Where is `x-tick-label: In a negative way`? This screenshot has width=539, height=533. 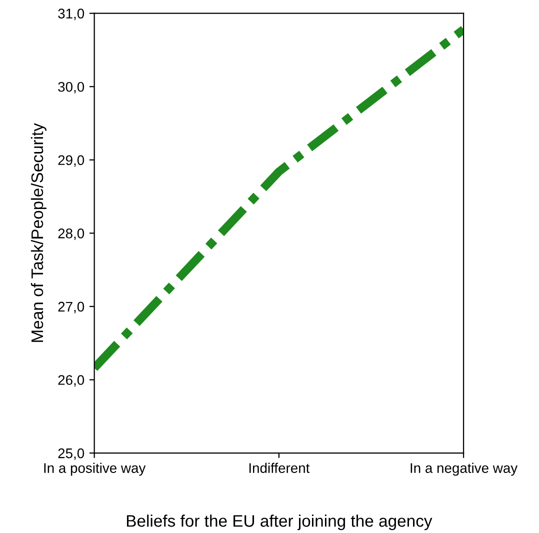 x-tick-label: In a negative way is located at coordinates (464, 469).